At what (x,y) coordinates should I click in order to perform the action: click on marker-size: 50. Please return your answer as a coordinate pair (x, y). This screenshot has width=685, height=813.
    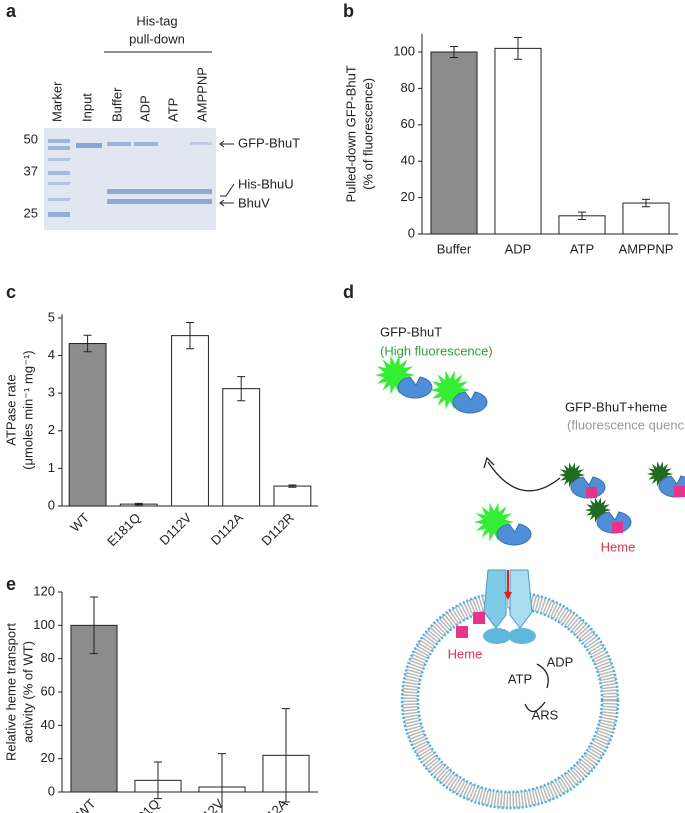
    Looking at the image, I should click on (31, 138).